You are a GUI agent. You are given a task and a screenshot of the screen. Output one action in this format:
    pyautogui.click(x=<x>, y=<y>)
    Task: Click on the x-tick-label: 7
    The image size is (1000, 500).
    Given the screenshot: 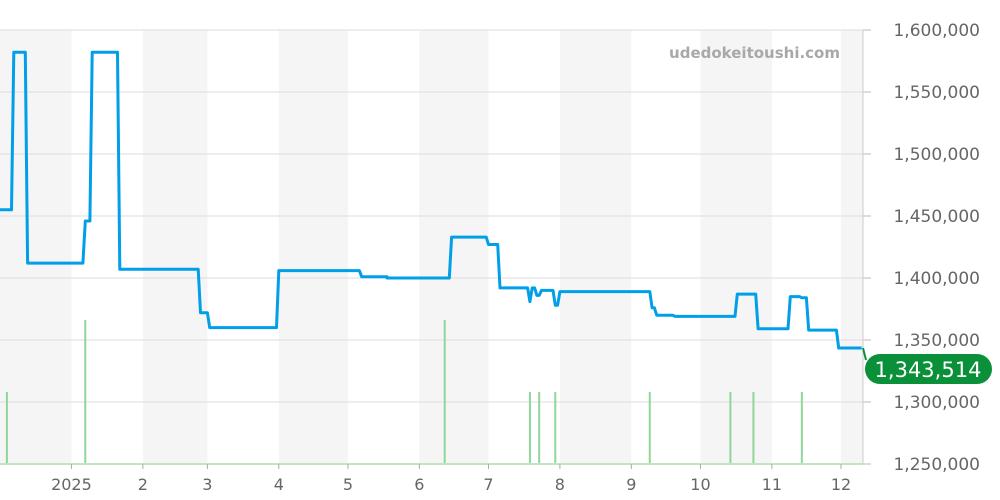 What is the action you would take?
    pyautogui.click(x=488, y=484)
    